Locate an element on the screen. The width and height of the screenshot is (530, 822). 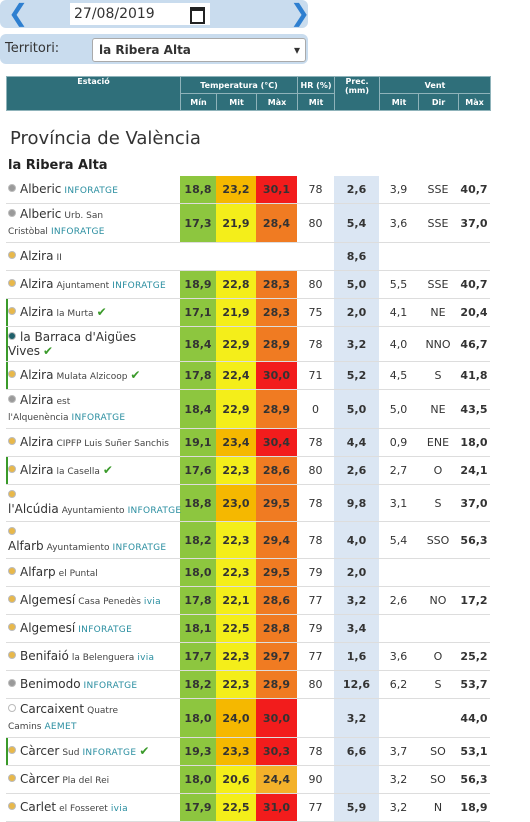
header-humidity: HR (%) is located at coordinates (316, 85).